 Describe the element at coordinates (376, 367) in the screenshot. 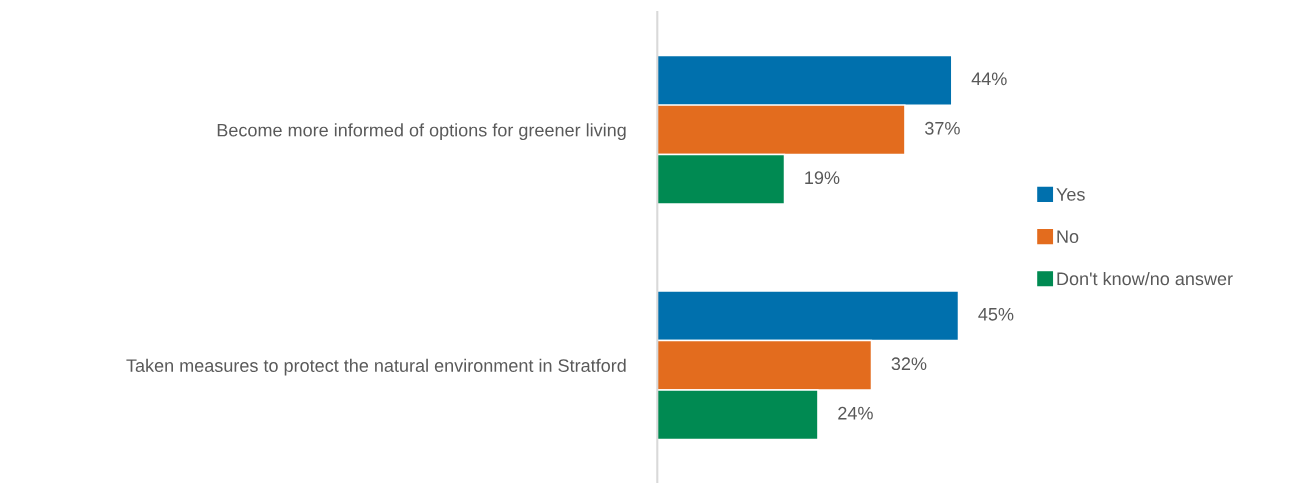

I see `y-tick-label: Taken measures to protect the natural environment in Stratford` at that location.